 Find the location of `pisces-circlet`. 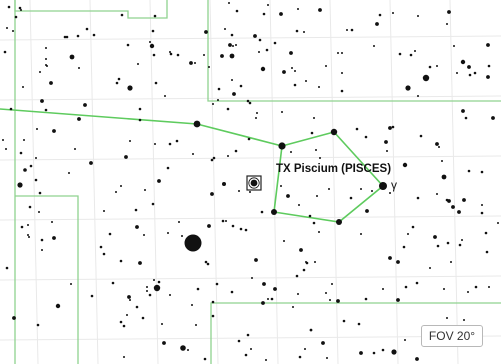

pisces-circlet is located at coordinates (328, 177).